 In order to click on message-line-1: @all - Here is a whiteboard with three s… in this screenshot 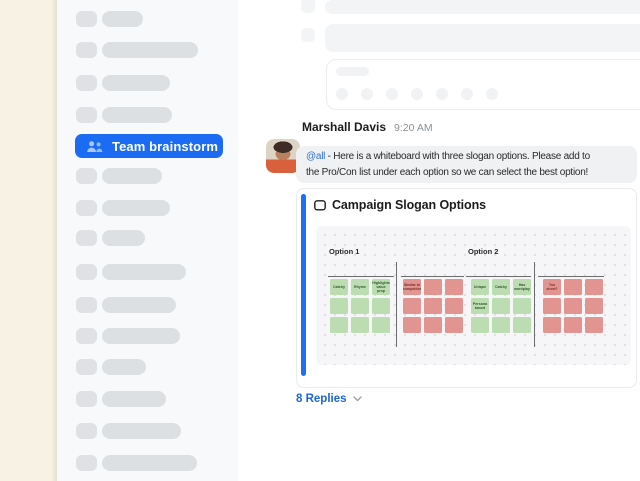, I will do `click(466, 157)`.